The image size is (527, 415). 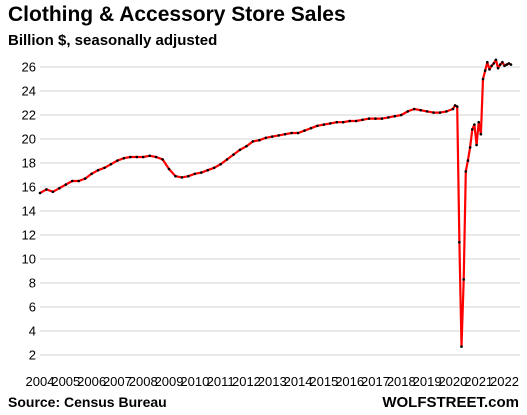 What do you see at coordinates (32, 283) in the screenshot?
I see `y-tick-label: 8` at bounding box center [32, 283].